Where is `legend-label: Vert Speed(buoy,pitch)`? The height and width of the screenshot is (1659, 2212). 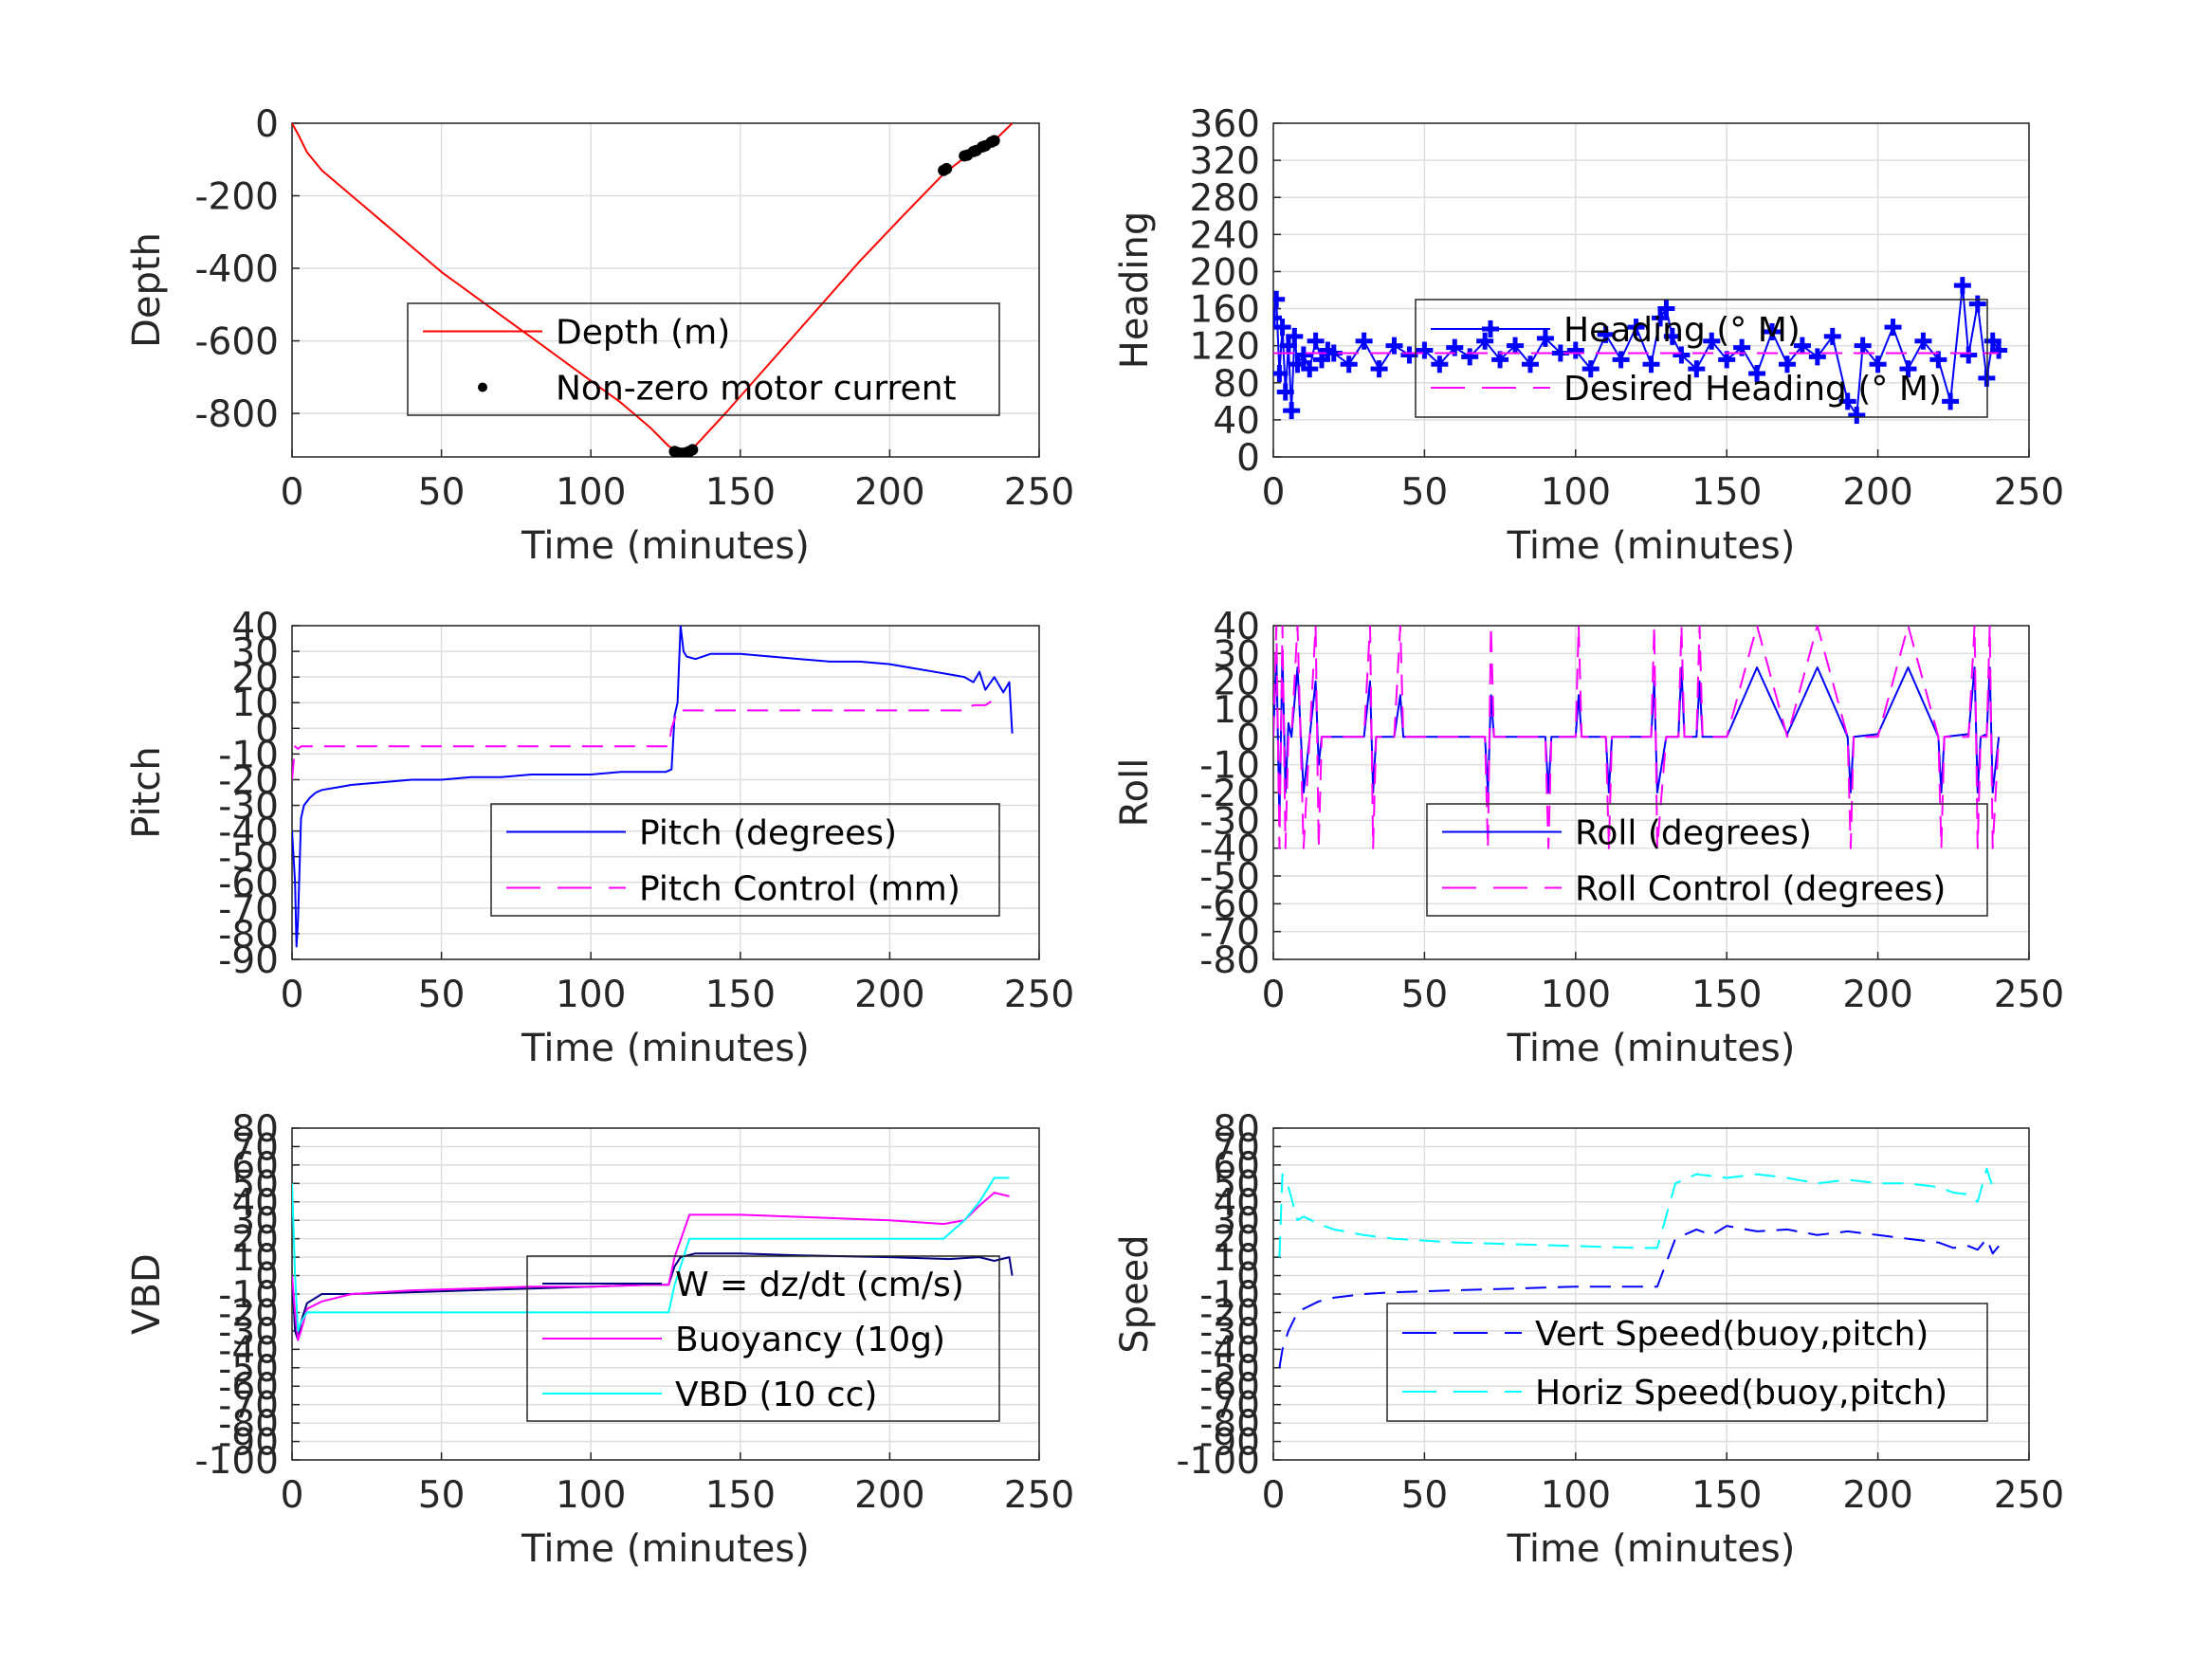 legend-label: Vert Speed(buoy,pitch) is located at coordinates (1732, 1334).